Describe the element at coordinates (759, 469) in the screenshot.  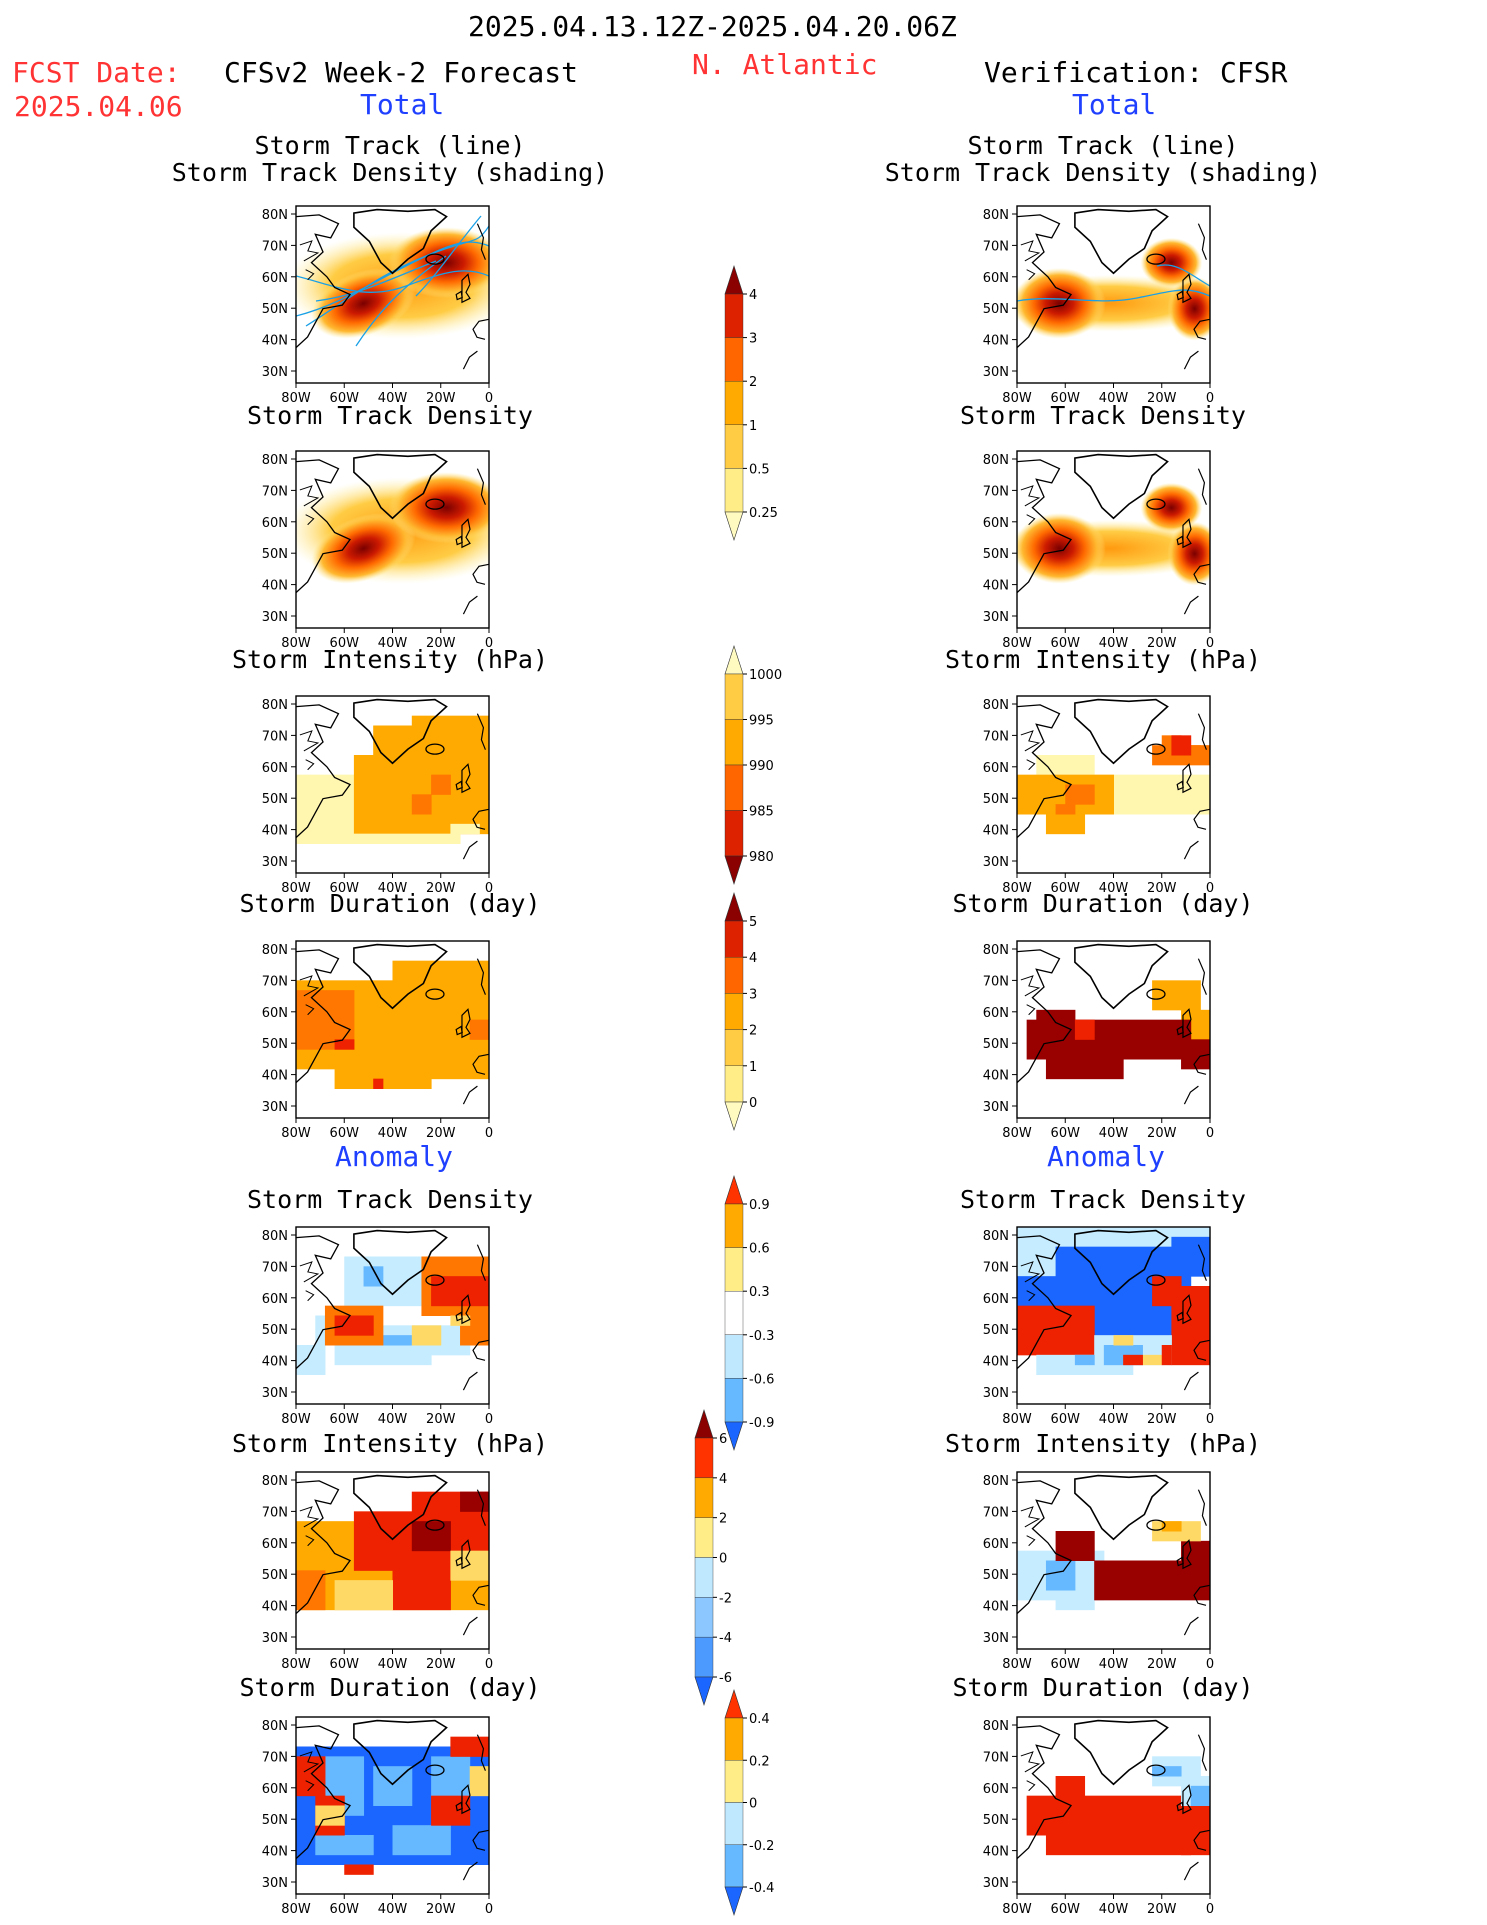
I see `colorbar-label: 0.5` at that location.